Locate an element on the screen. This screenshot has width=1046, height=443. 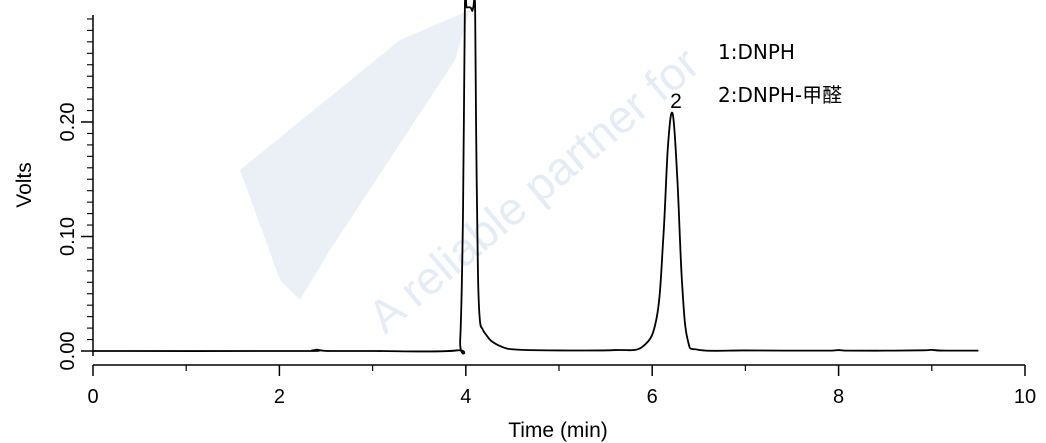
x-tick-label: 6 is located at coordinates (652, 397).